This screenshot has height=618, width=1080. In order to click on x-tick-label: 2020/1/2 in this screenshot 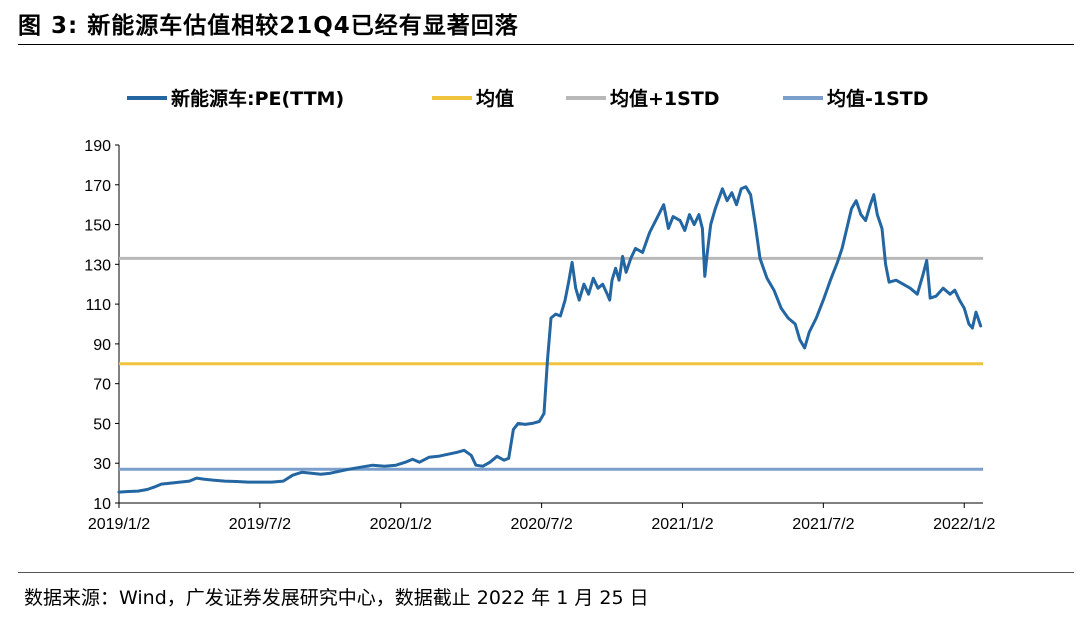, I will do `click(401, 524)`.